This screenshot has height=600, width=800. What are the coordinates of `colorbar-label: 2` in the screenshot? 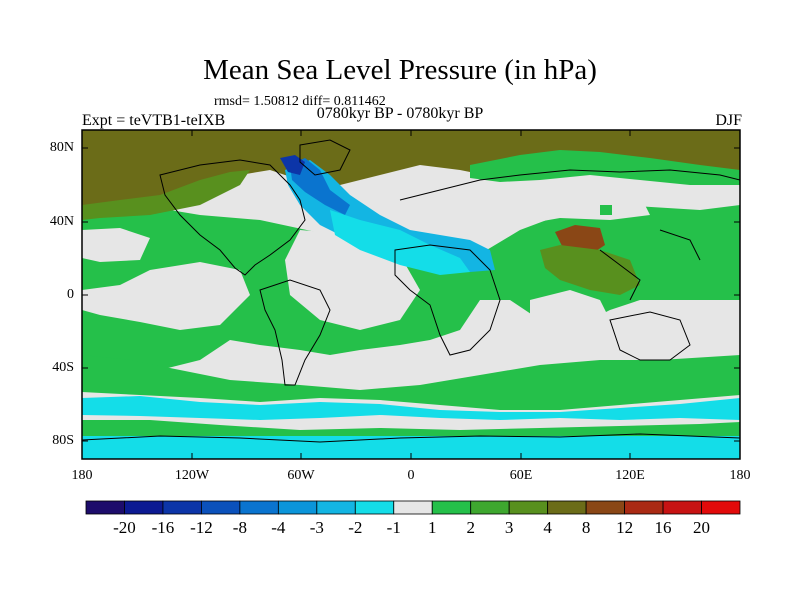 It's located at (470, 527).